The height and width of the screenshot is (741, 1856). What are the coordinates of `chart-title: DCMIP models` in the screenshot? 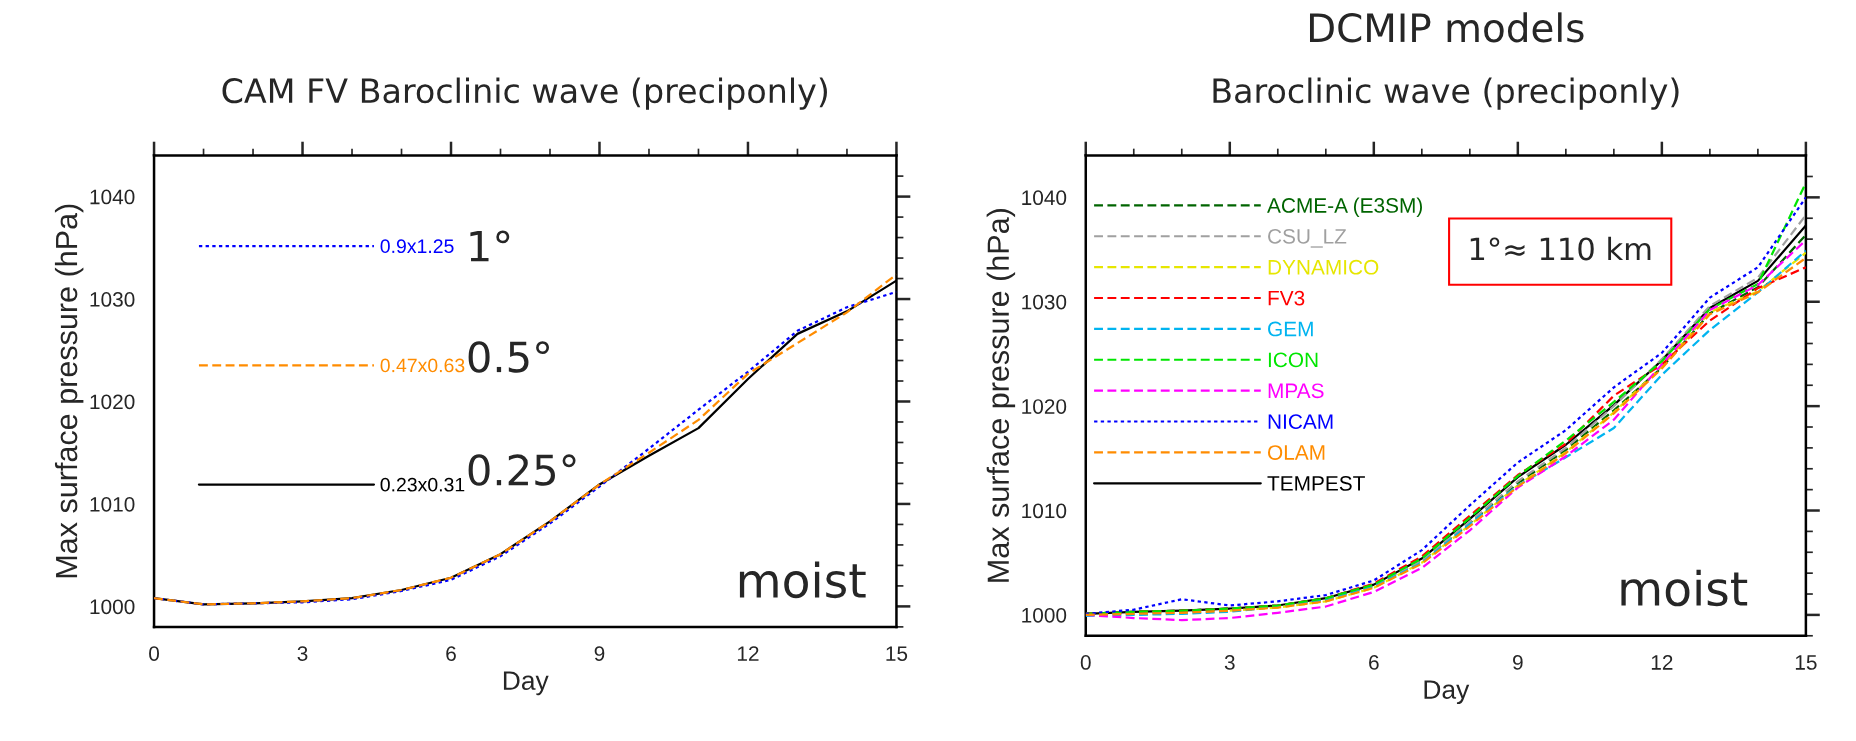 It's located at (1447, 27).